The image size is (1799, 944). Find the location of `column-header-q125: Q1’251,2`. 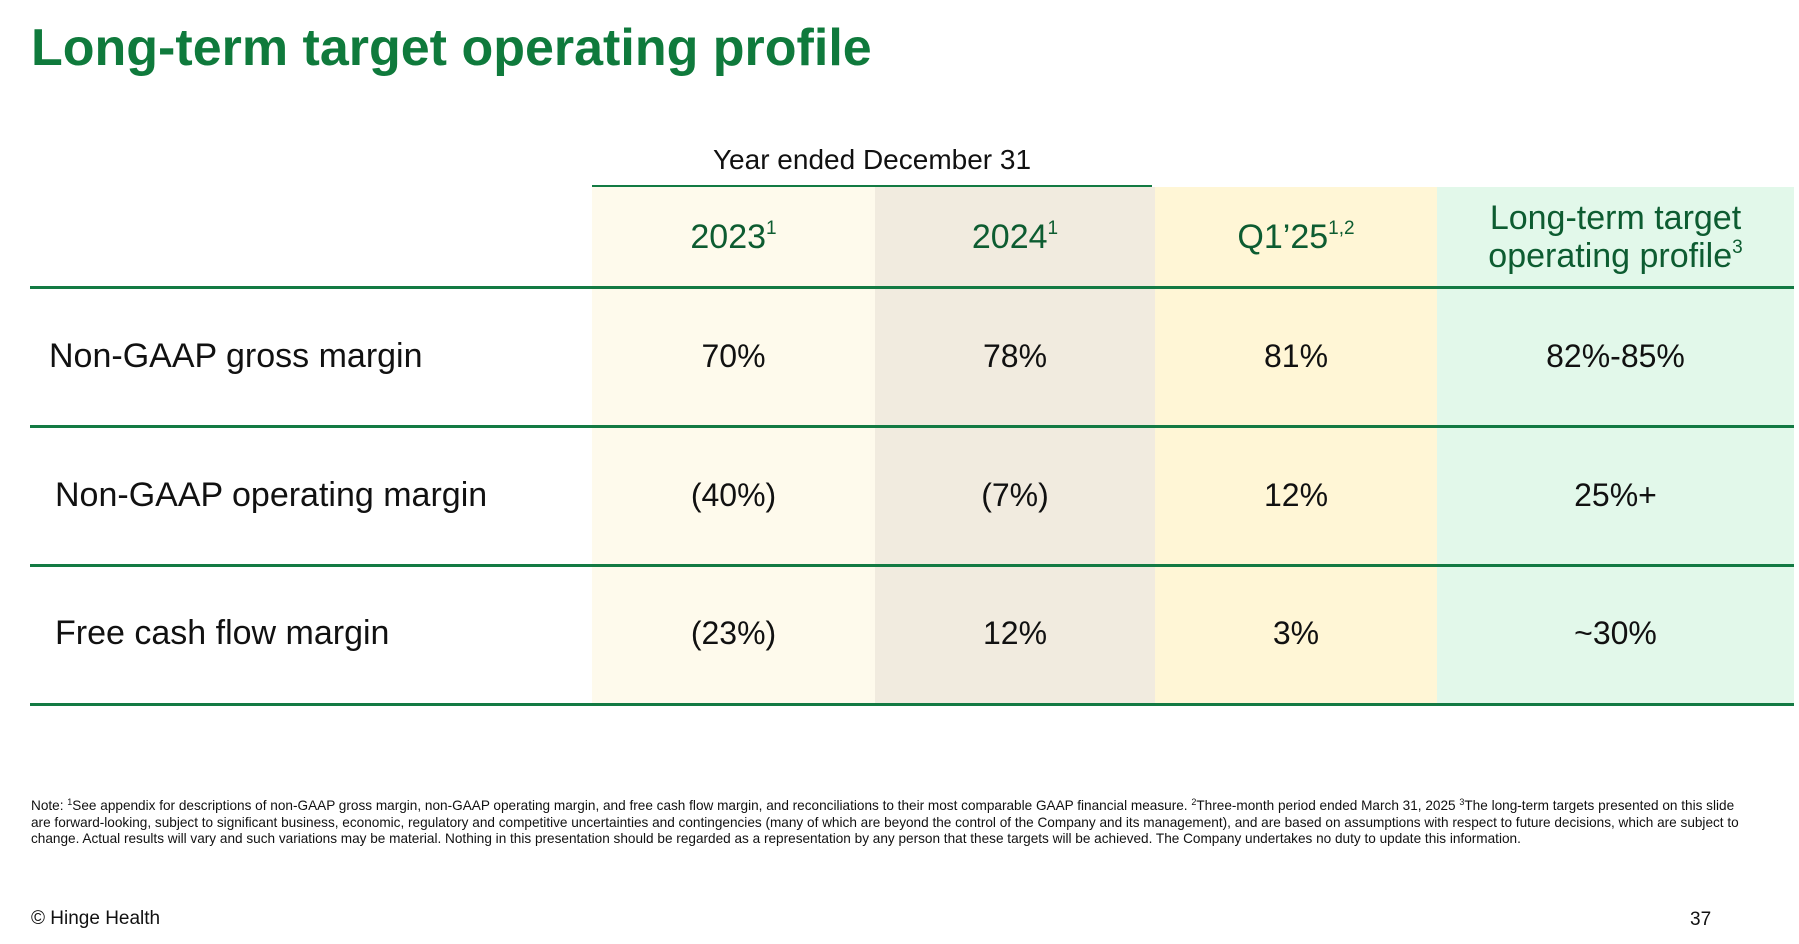

column-header-q125: Q1’251,2 is located at coordinates (1296, 237).